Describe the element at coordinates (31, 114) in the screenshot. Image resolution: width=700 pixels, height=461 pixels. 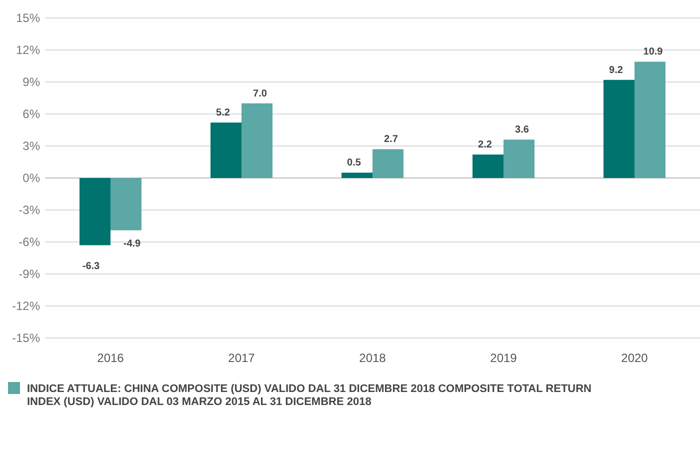
I see `y-tick-label: 6%` at that location.